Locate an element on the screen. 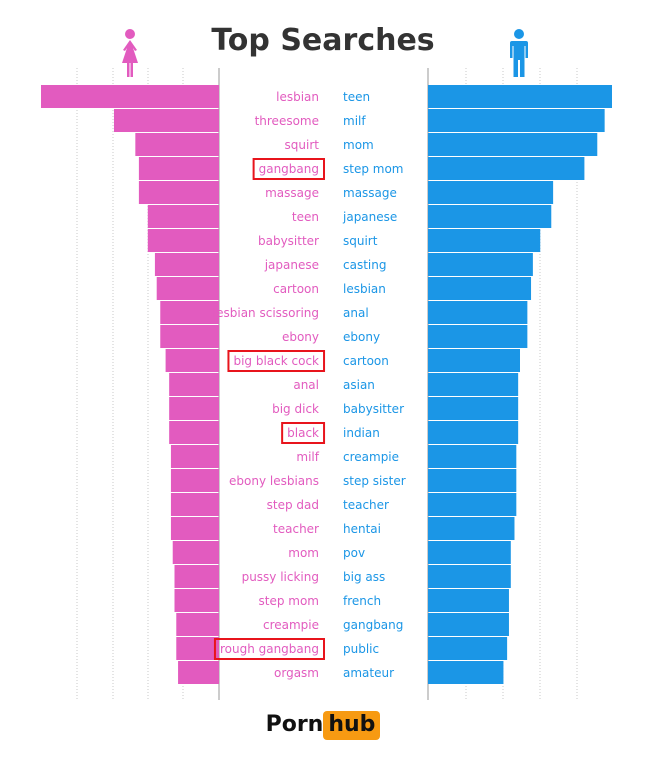 This screenshot has height=775, width=646. label-right-3: step mom is located at coordinates (373, 169).